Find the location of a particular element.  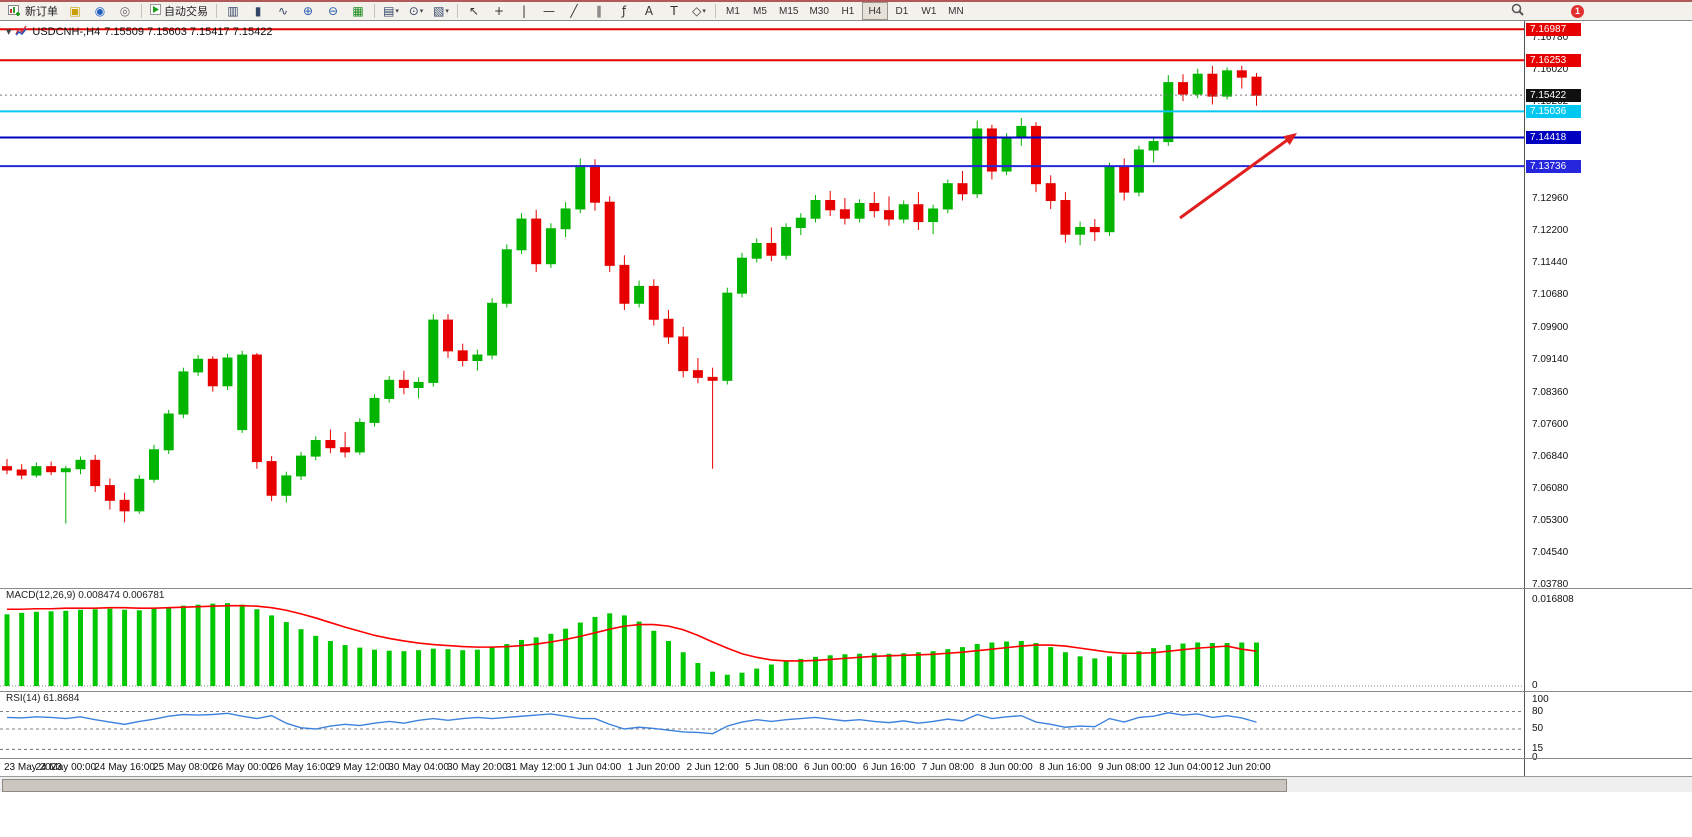

line-chart-icon: ∿ is located at coordinates (283, 11).